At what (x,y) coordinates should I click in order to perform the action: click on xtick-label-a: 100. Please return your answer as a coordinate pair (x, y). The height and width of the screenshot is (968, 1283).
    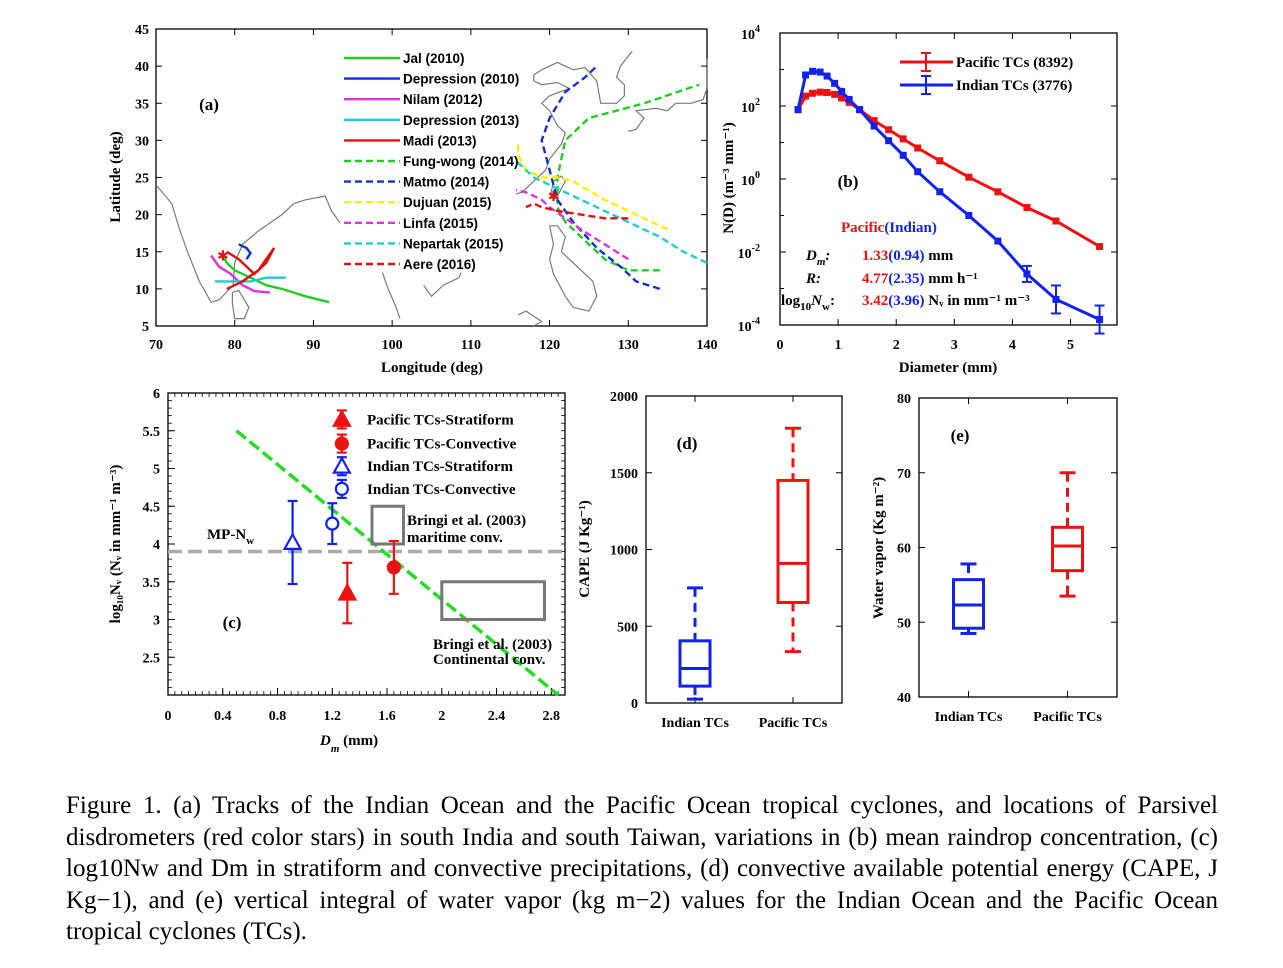
    Looking at the image, I should click on (392, 345).